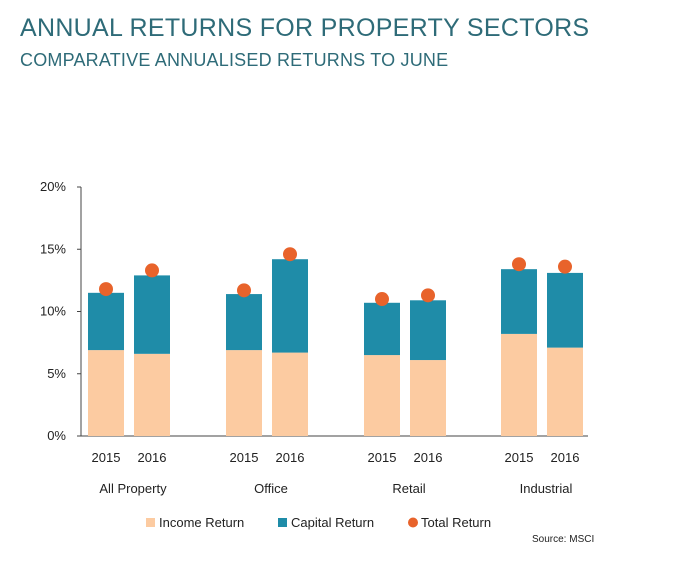  Describe the element at coordinates (244, 322) in the screenshot. I see `bar-capital-office-2015` at that location.